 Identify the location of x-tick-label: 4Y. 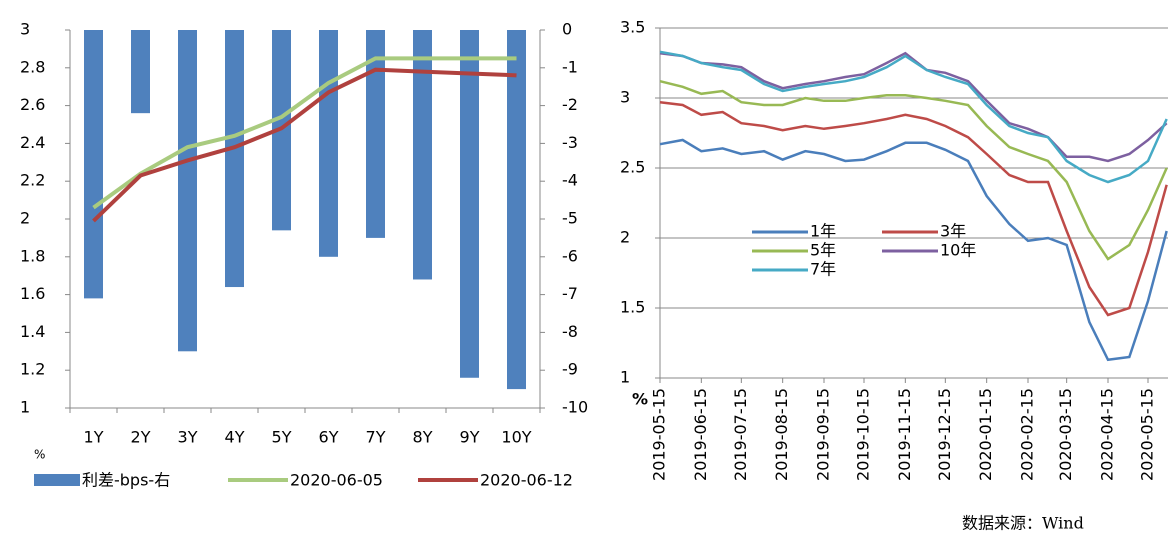
(235, 437).